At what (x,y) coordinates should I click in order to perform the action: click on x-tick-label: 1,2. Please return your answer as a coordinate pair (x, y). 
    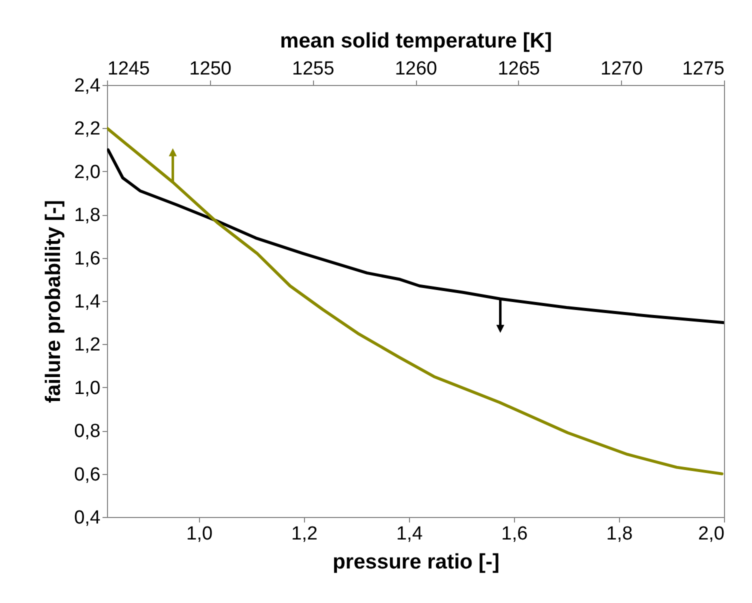
    Looking at the image, I should click on (304, 534).